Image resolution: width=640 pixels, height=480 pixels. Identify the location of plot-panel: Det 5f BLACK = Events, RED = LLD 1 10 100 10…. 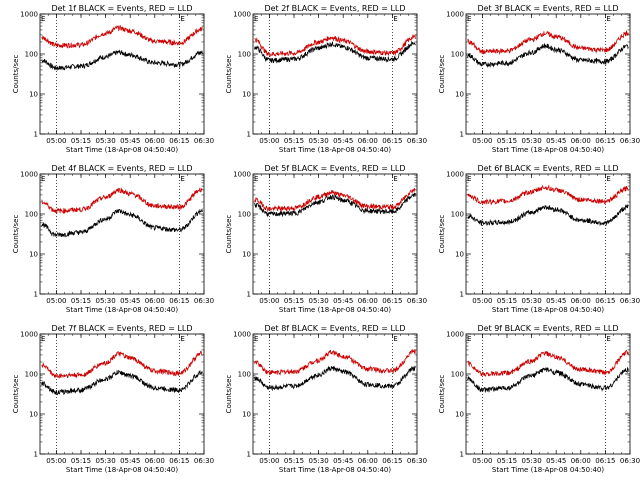
(326, 239).